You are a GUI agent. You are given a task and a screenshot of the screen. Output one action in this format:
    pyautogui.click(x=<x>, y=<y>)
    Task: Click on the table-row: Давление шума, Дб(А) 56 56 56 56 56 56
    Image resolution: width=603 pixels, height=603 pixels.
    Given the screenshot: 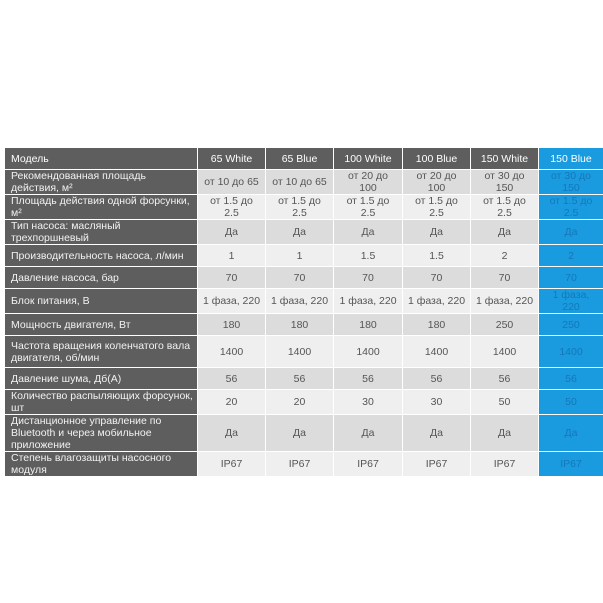 What is the action you would take?
    pyautogui.click(x=303, y=378)
    